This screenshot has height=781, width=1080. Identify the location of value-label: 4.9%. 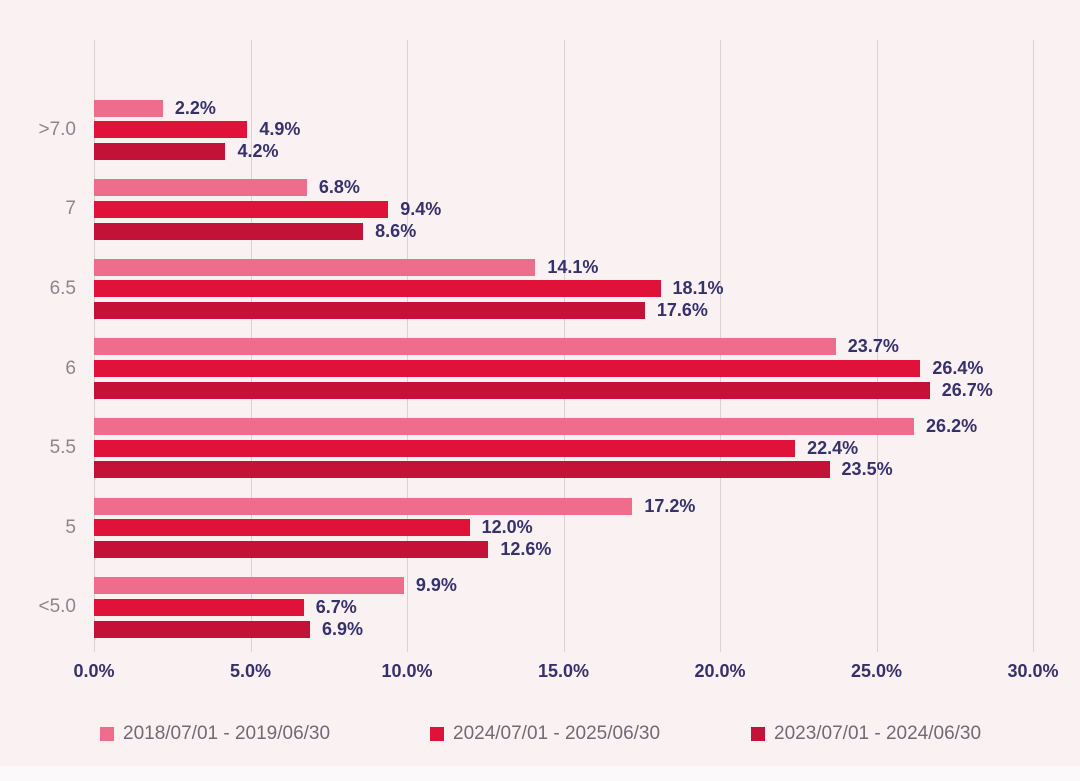
(280, 129).